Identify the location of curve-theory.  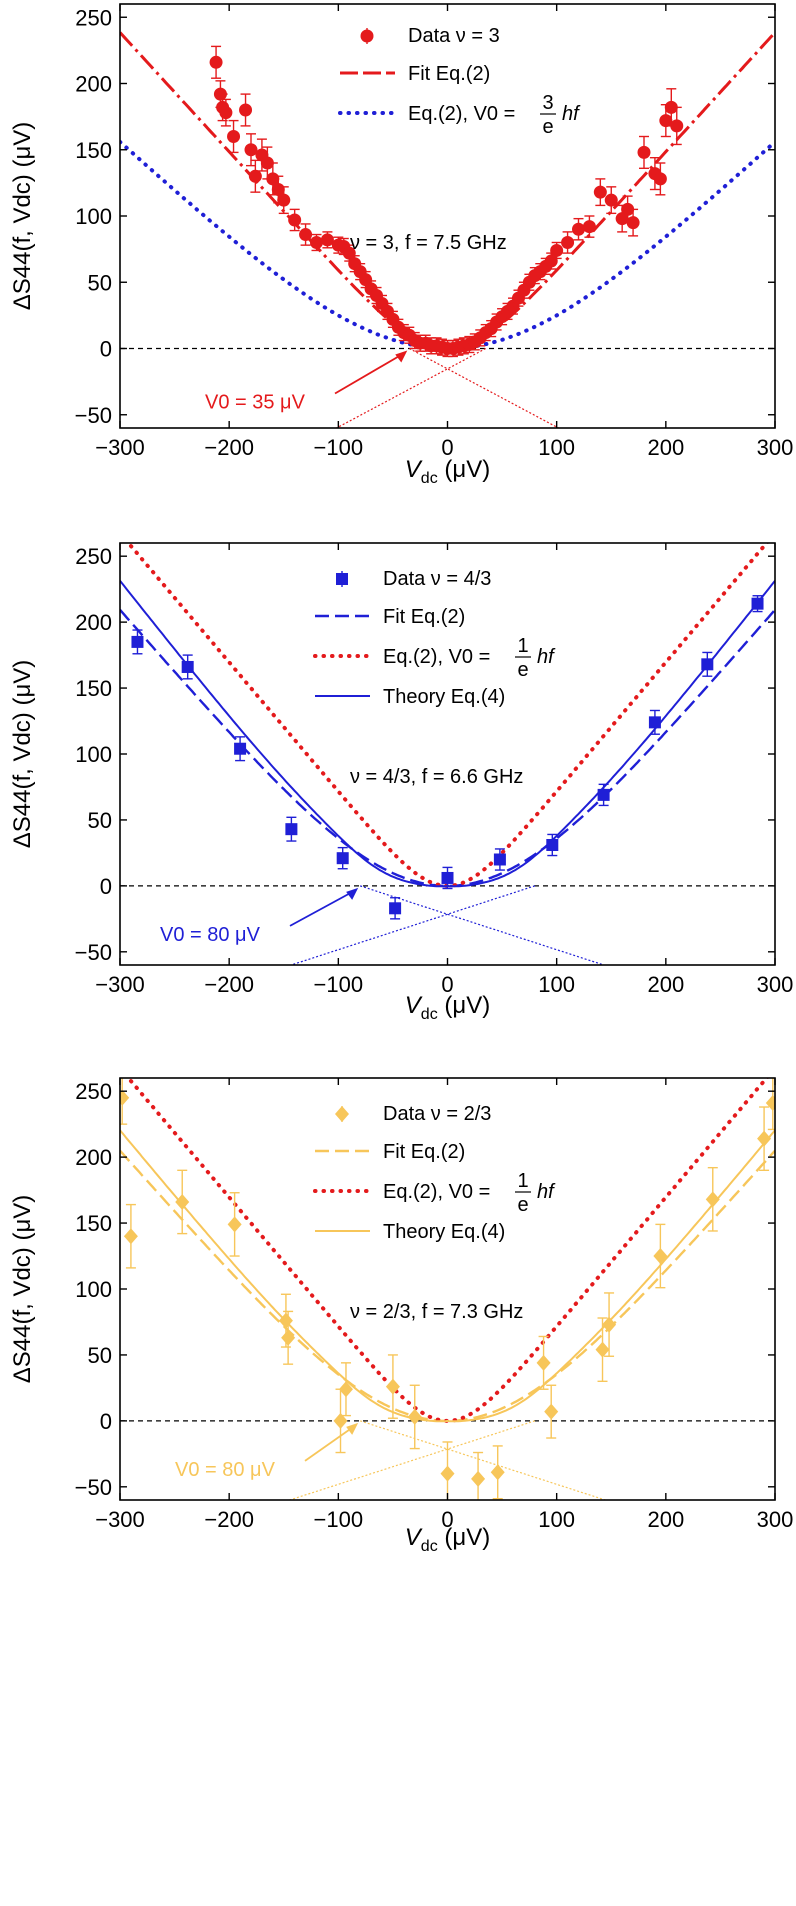
(447, 1276).